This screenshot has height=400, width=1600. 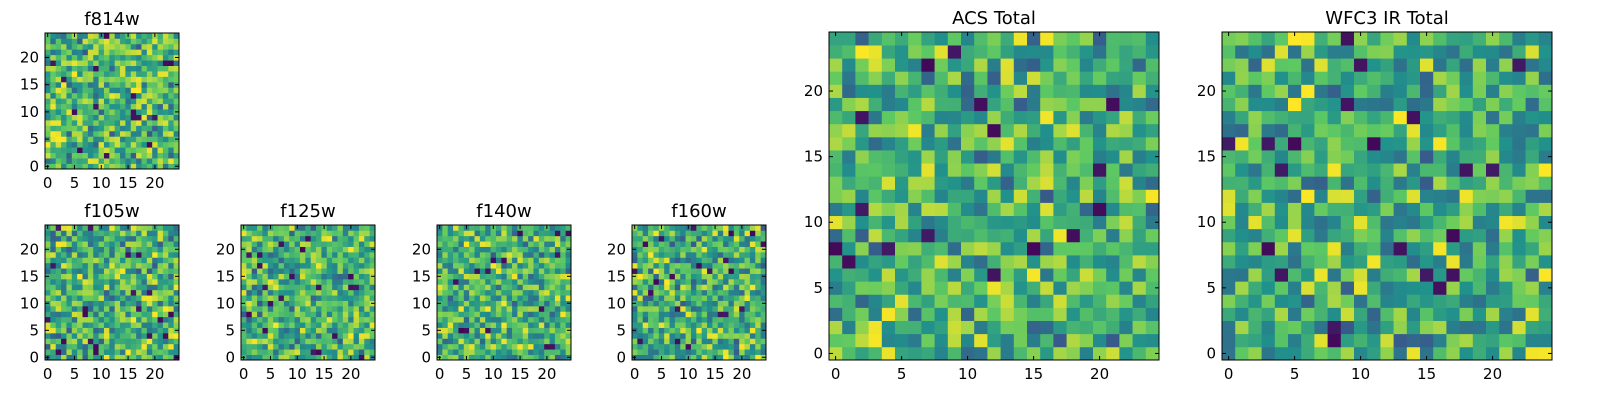 I want to click on heatmap-cells, so click(x=504, y=293).